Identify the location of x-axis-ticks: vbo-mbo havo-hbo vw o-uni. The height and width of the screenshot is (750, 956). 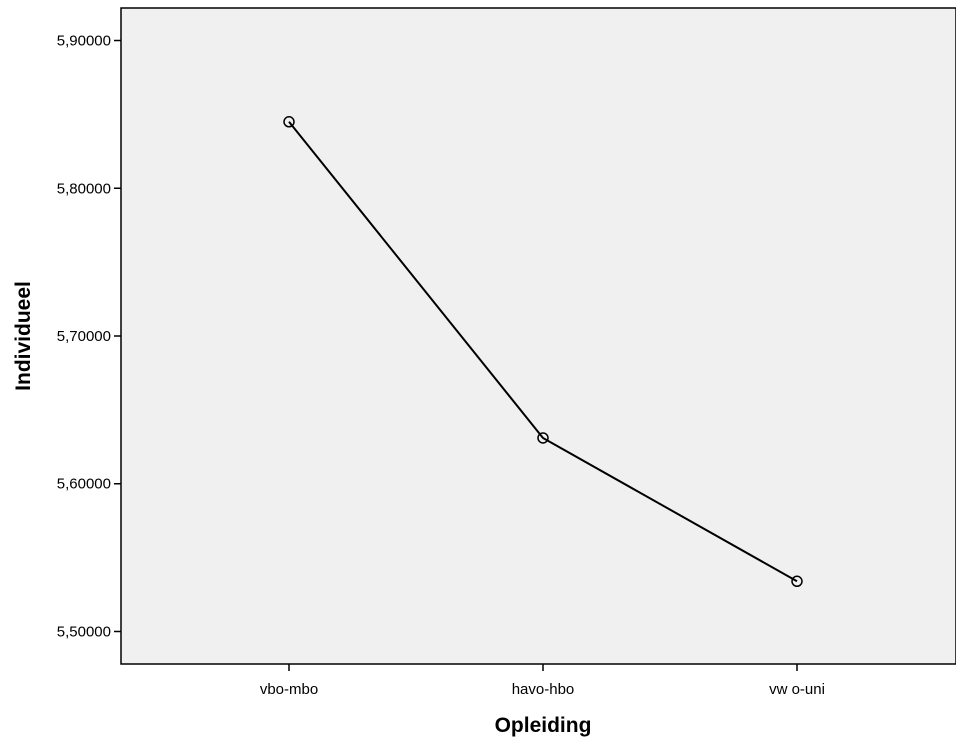
(542, 681).